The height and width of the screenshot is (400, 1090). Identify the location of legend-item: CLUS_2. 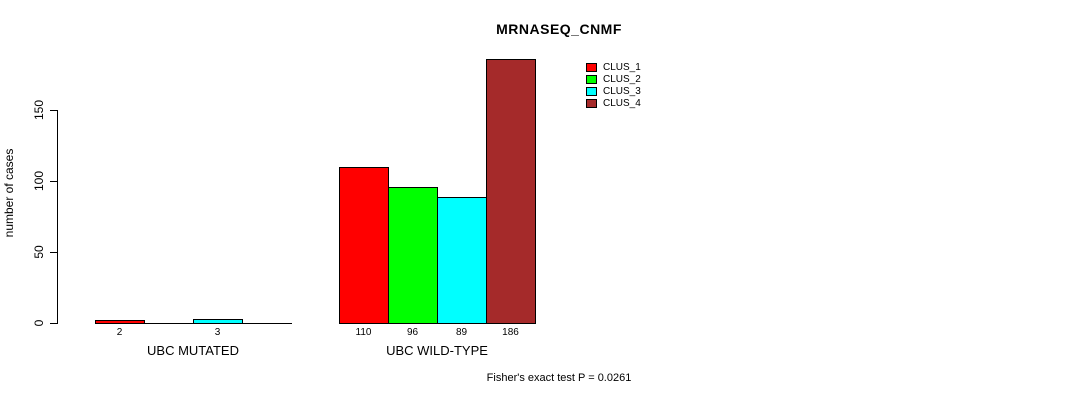
(613, 79).